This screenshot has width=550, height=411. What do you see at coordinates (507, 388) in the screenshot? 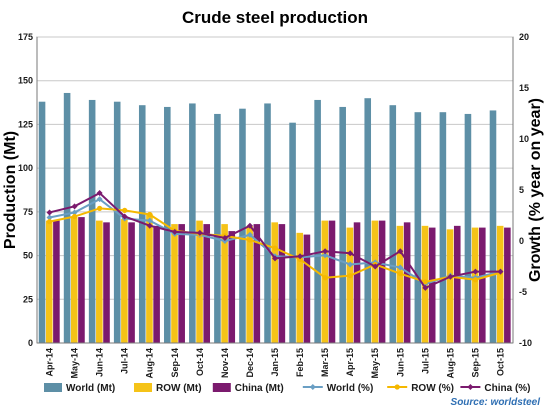
I see `legend-label: China (%)` at bounding box center [507, 388].